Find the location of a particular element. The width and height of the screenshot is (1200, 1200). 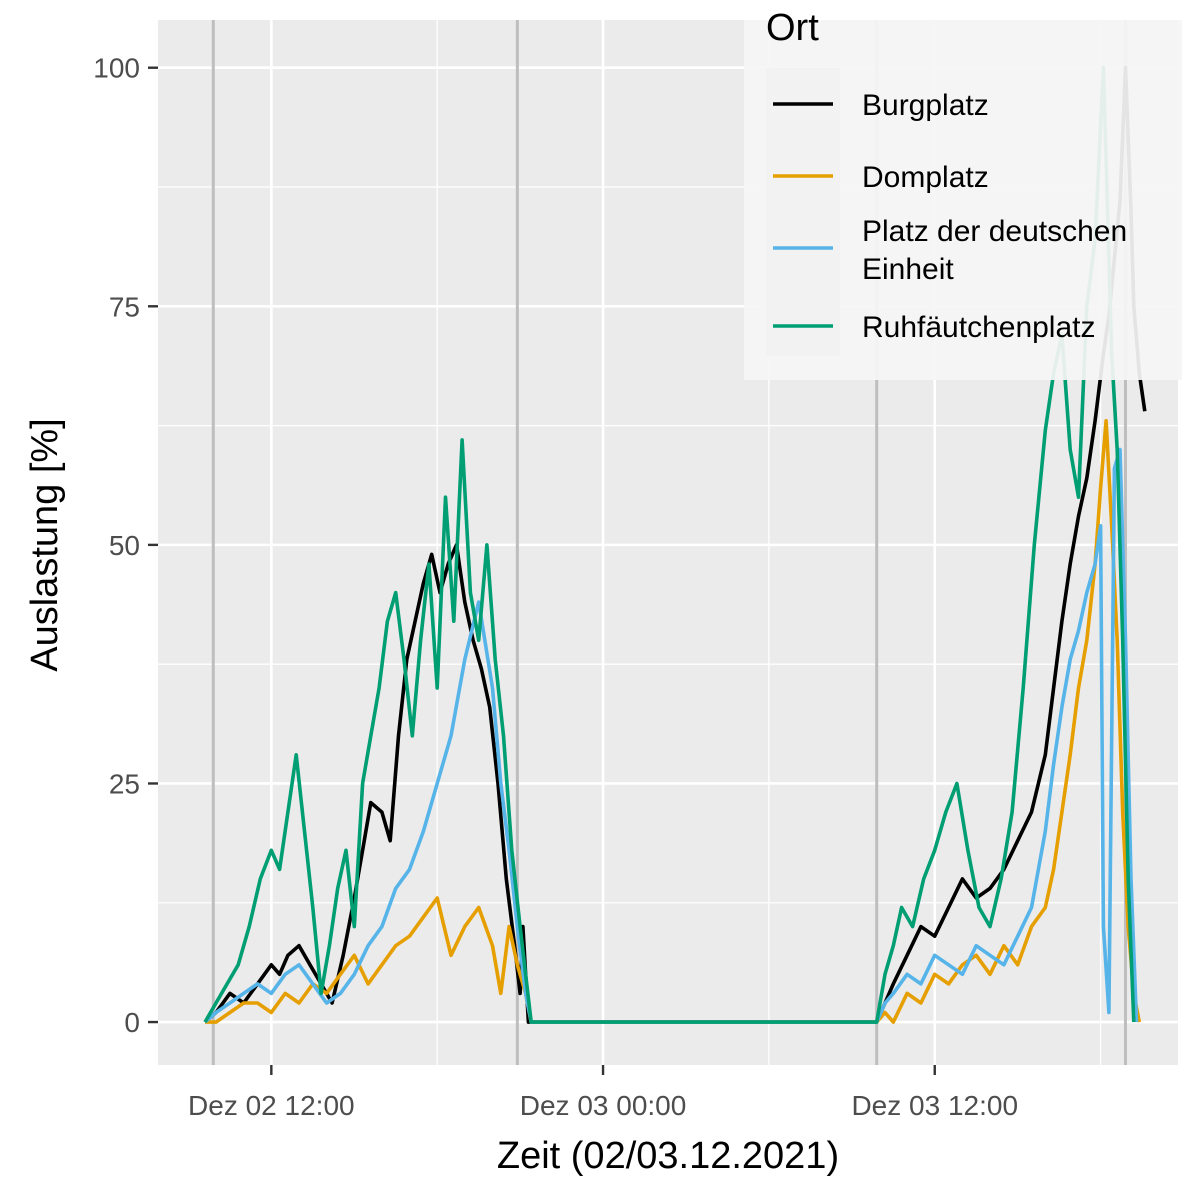

y-axis-title: Auslastung [%] is located at coordinates (45, 544).